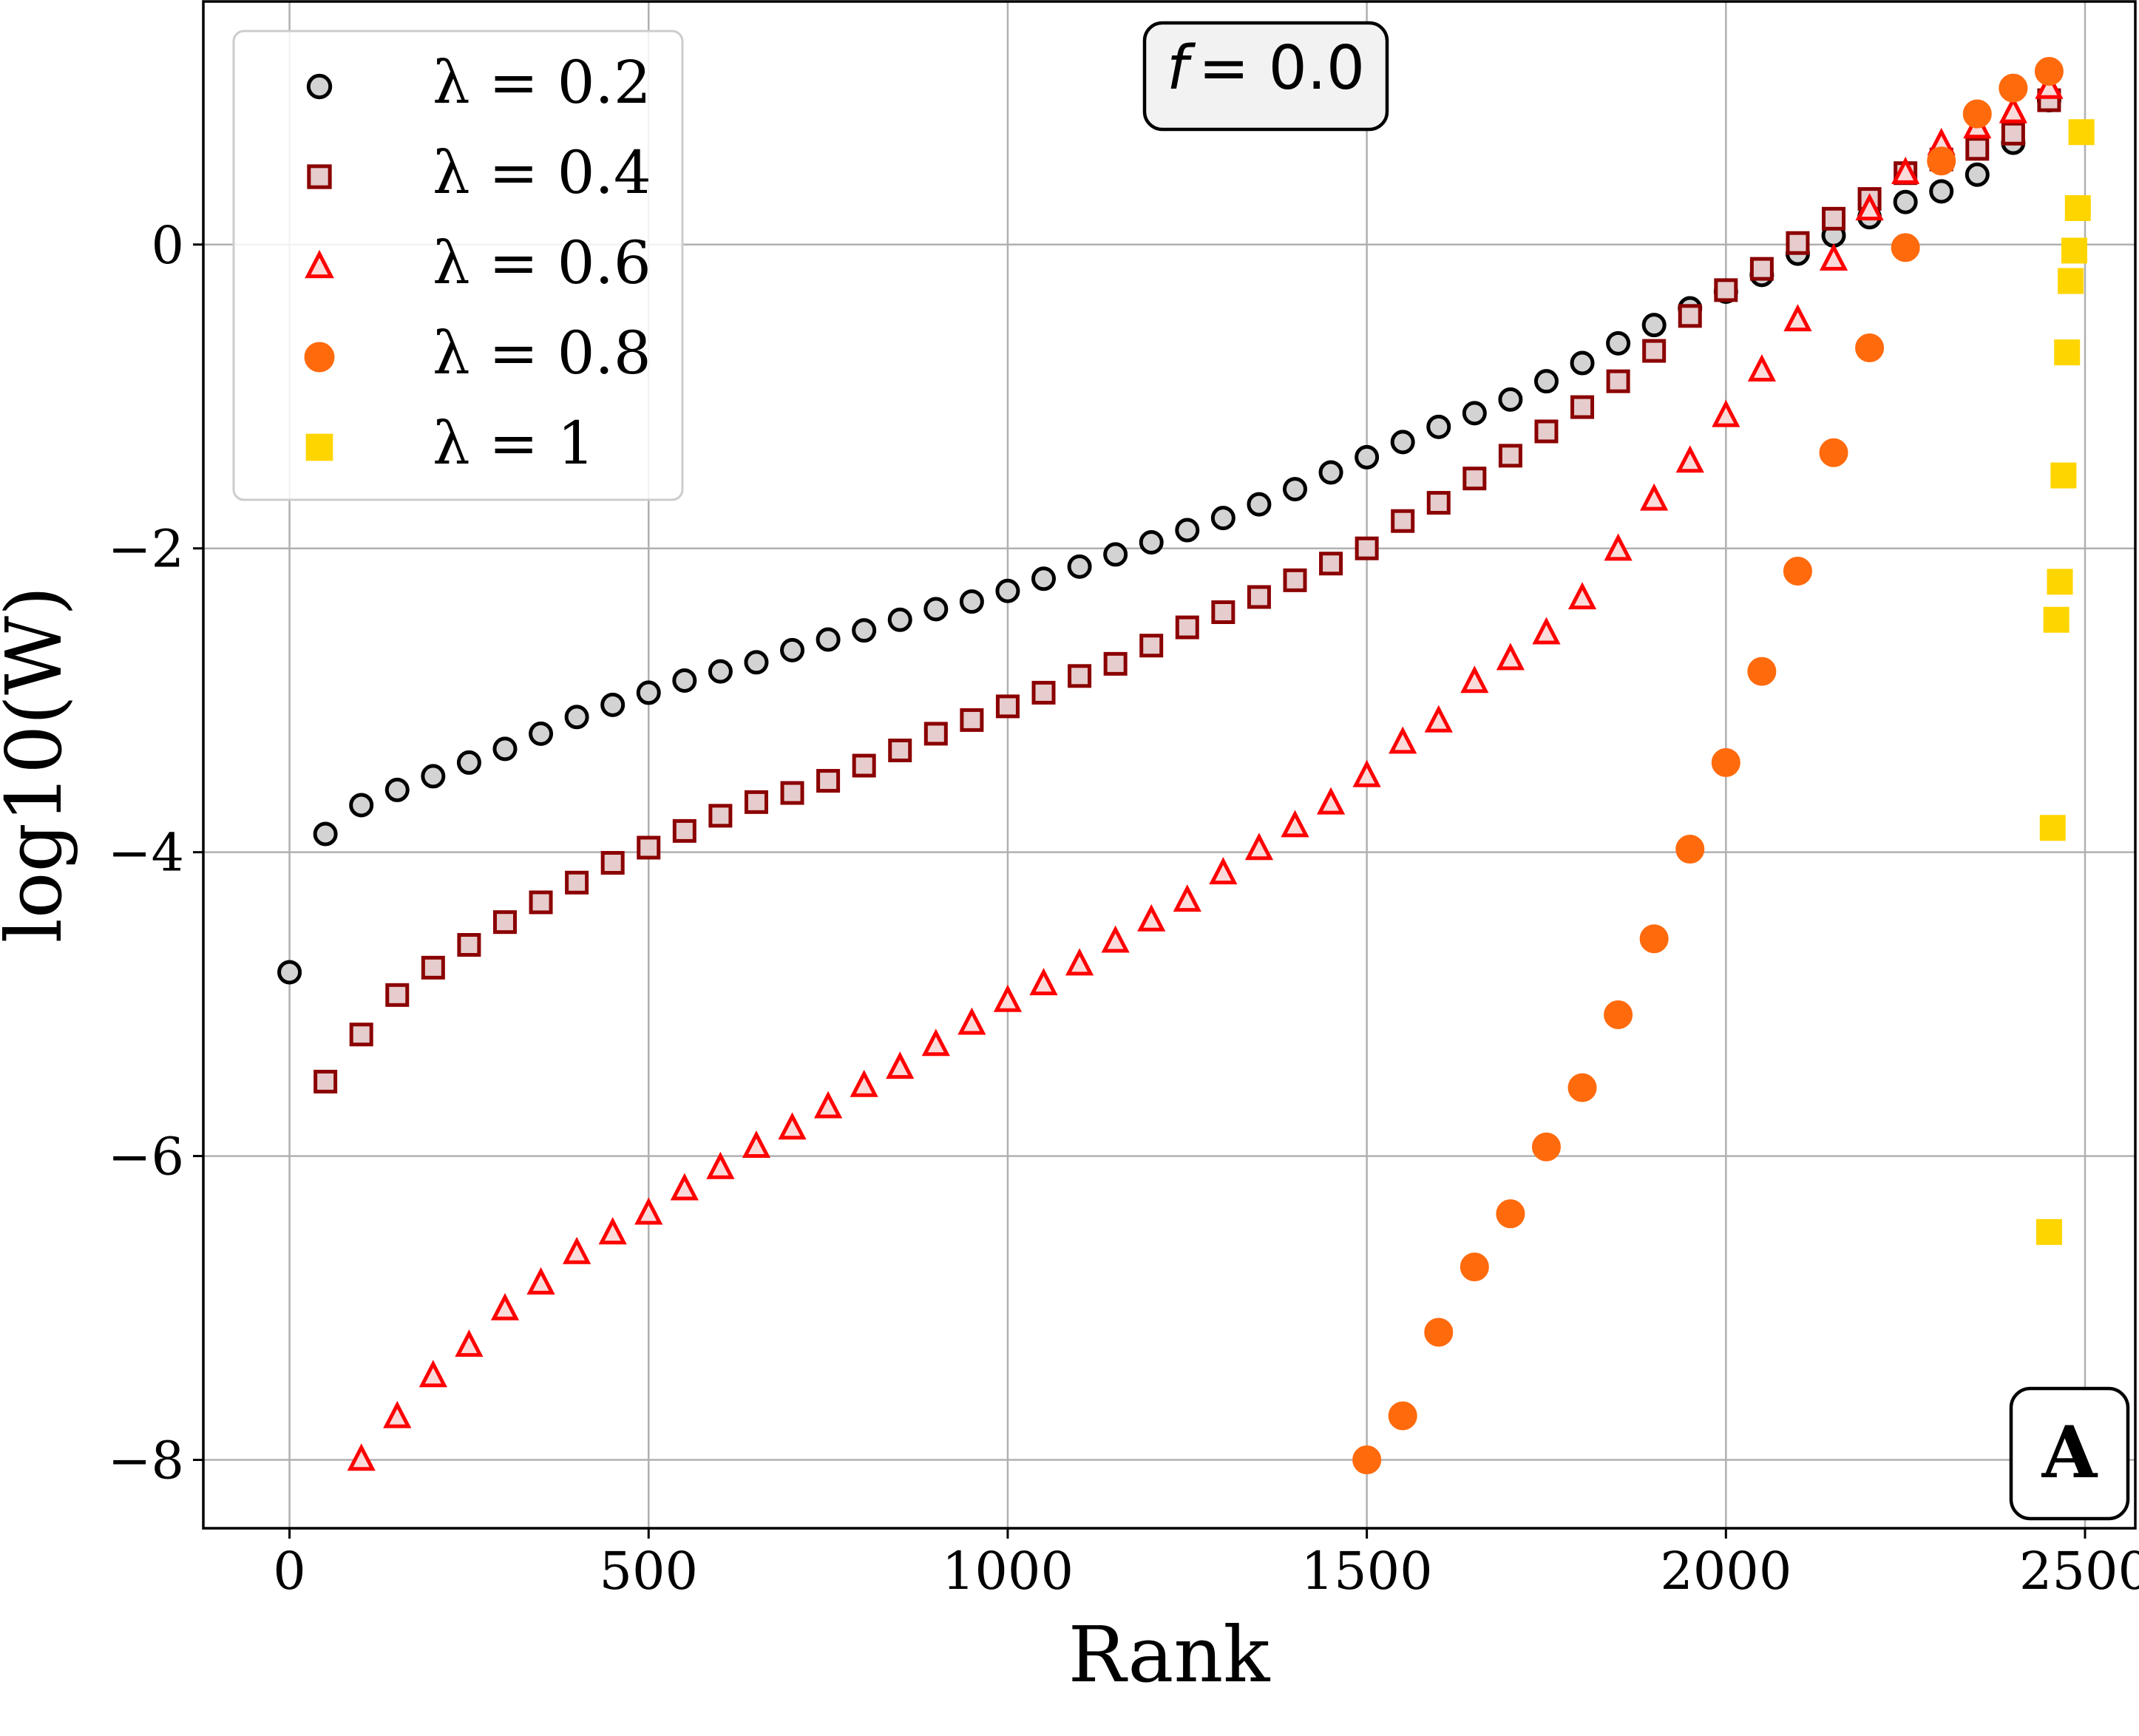  Describe the element at coordinates (542, 262) in the screenshot. I see `legend-label: λ = 0.6` at that location.